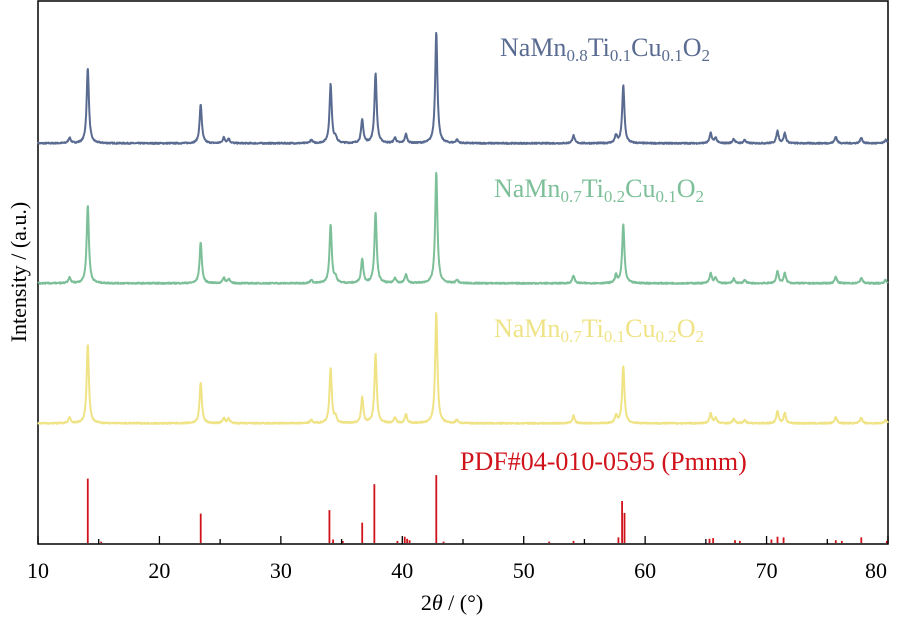  Describe the element at coordinates (281, 570) in the screenshot. I see `x-tick-label: 30` at that location.